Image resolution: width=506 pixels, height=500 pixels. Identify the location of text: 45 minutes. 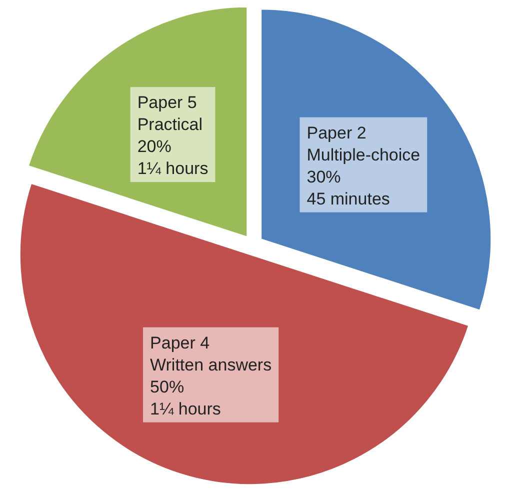
(348, 198).